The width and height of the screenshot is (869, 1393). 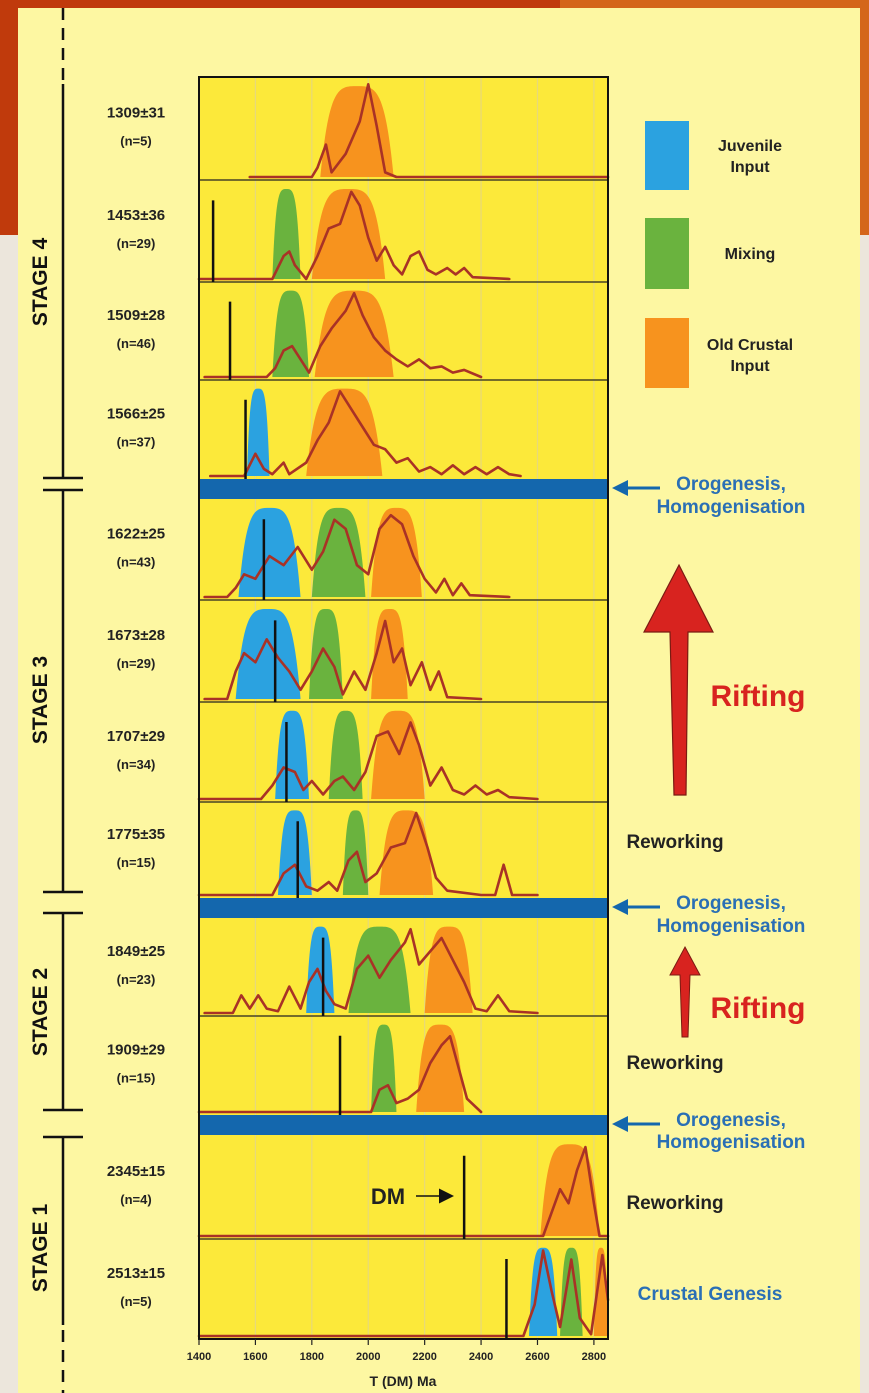 What do you see at coordinates (750, 167) in the screenshot?
I see `legend-label-juvenile-line2: Input` at bounding box center [750, 167].